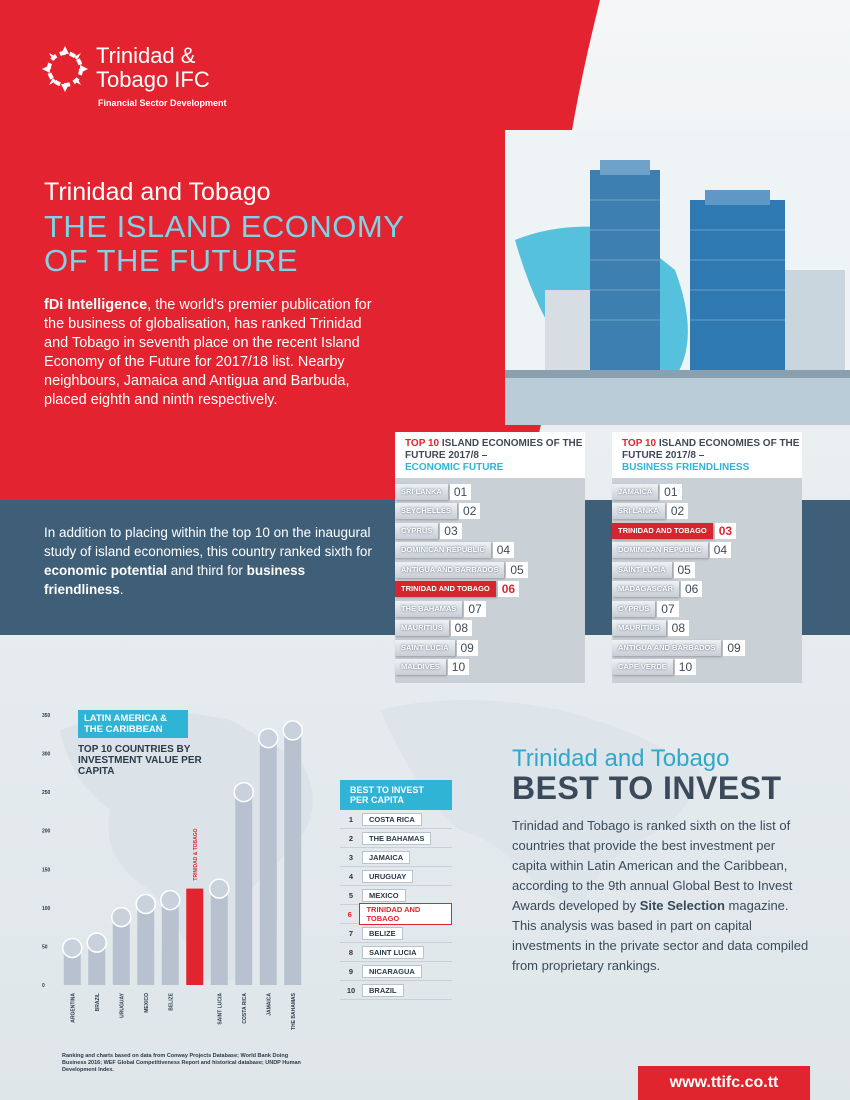  What do you see at coordinates (422, 443) in the screenshot?
I see `ranking-economic-head-red: TOP 10` at bounding box center [422, 443].